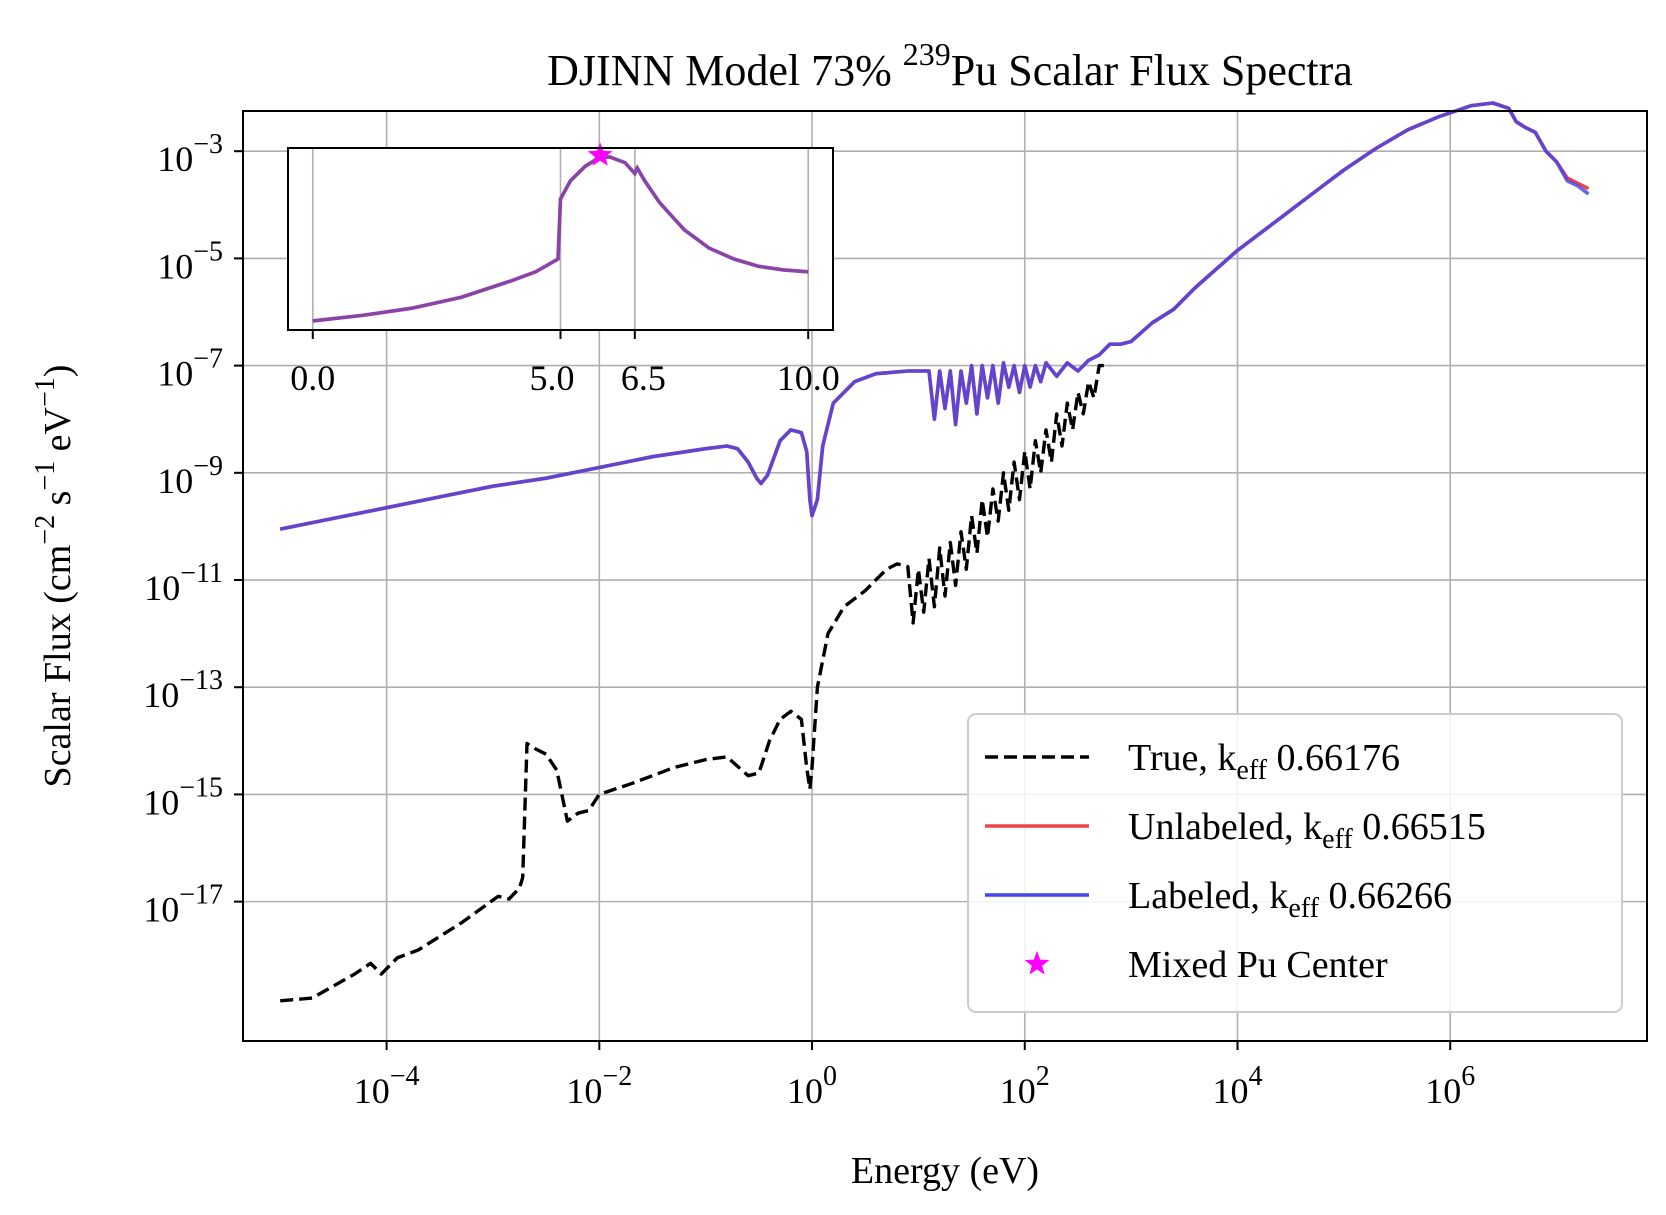 The height and width of the screenshot is (1215, 1666). What do you see at coordinates (1025, 1086) in the screenshot?
I see `x-tick-label: 10²` at bounding box center [1025, 1086].